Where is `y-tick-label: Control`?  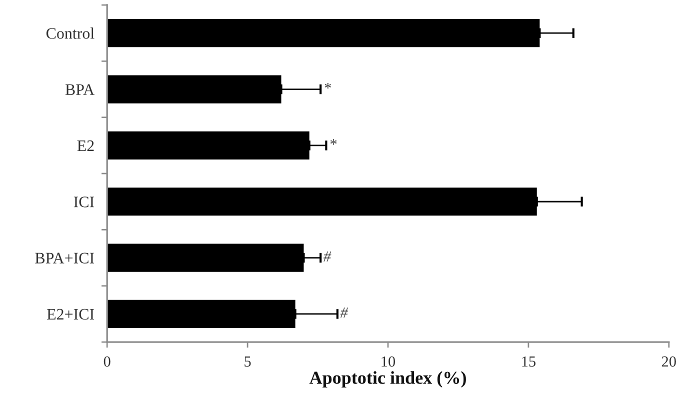 y-tick-label: Control is located at coordinates (70, 33).